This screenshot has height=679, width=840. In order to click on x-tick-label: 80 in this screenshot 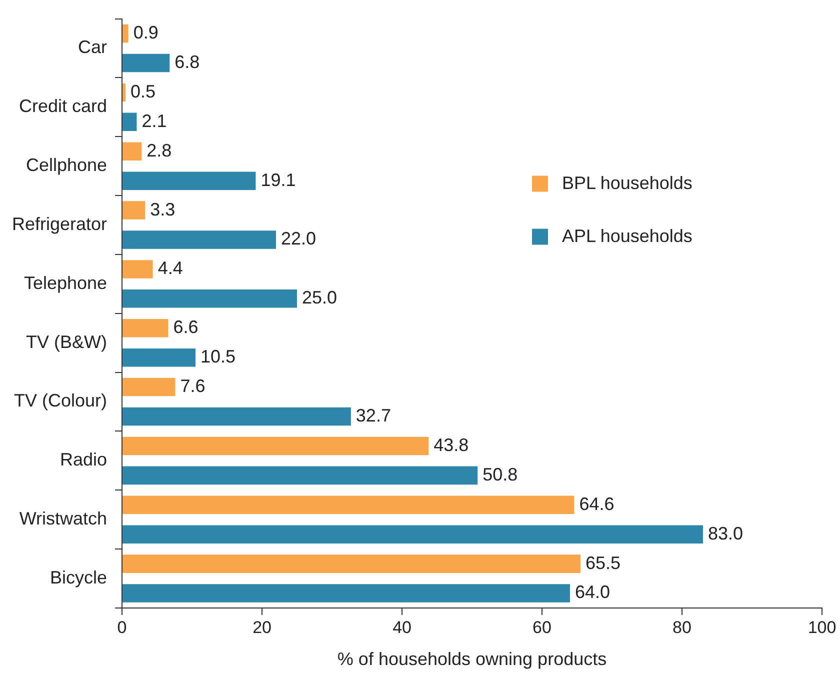, I will do `click(682, 627)`.